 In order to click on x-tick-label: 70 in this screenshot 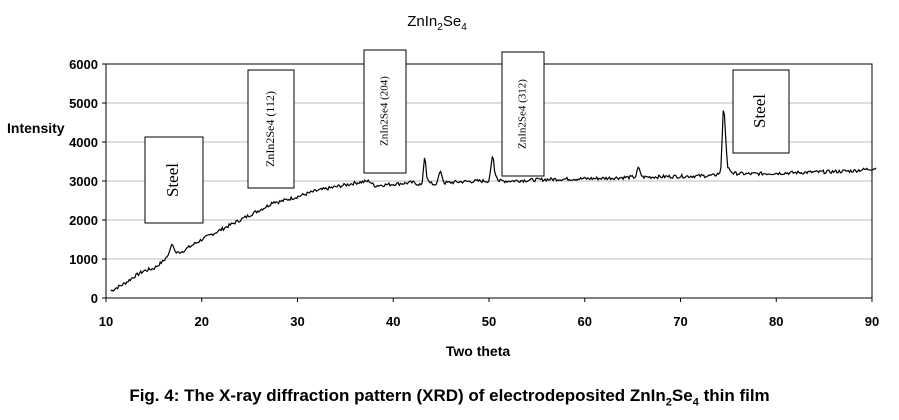, I will do `click(680, 321)`.